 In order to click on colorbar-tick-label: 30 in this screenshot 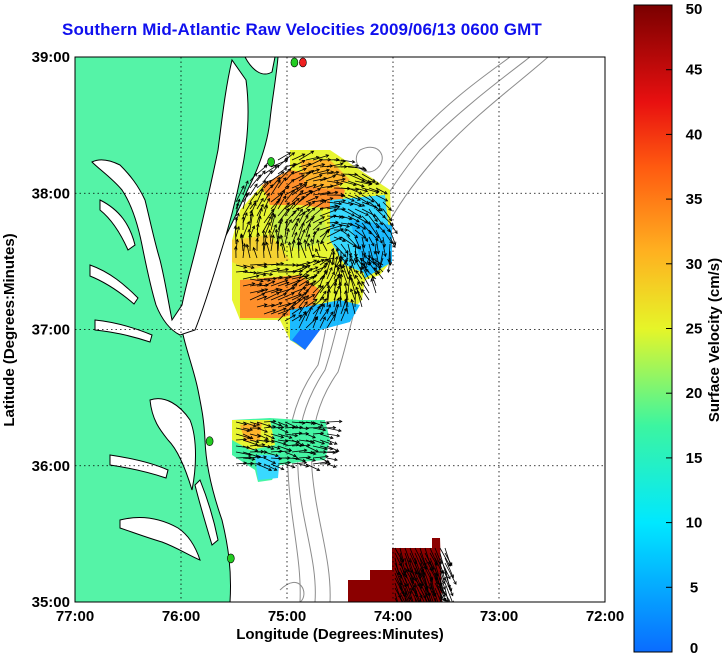, I will do `click(694, 264)`.